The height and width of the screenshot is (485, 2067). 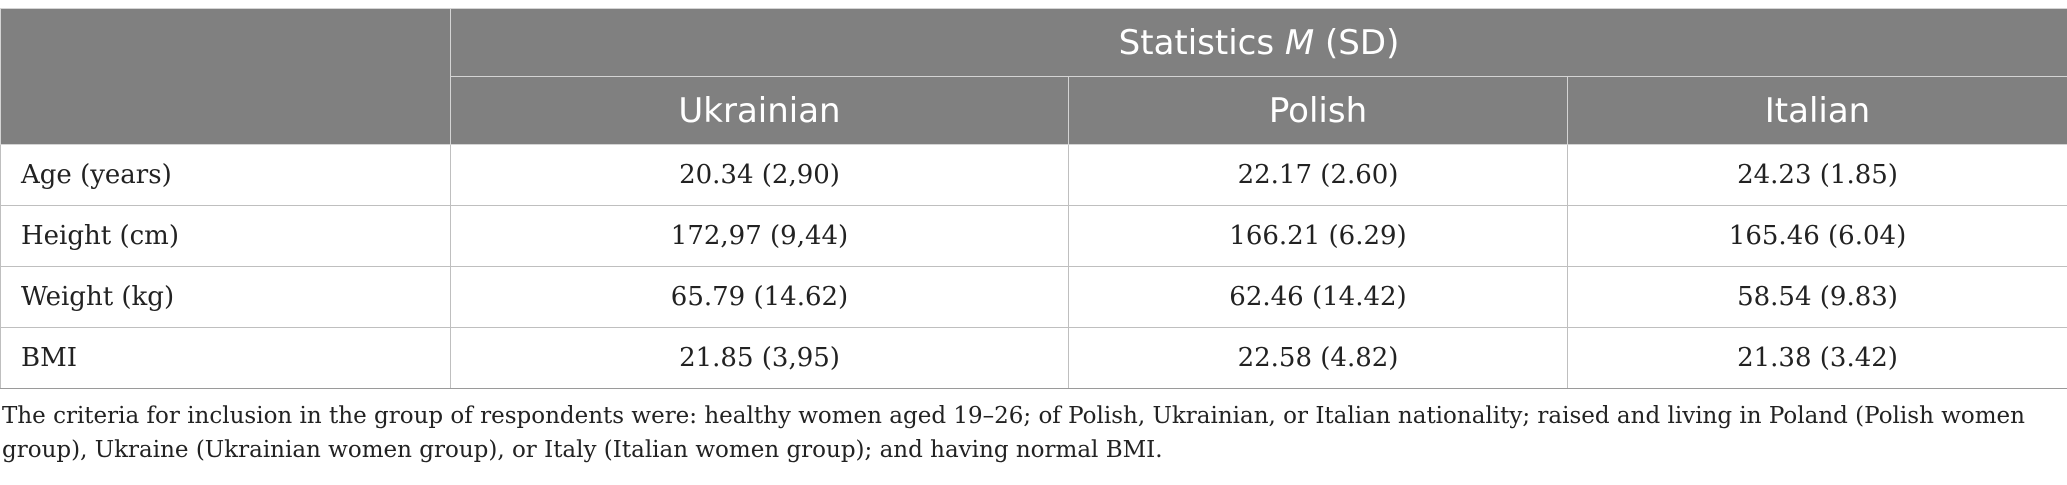 I want to click on header-row-columns: Ukrainian Polish Italian, so click(x=1034, y=110).